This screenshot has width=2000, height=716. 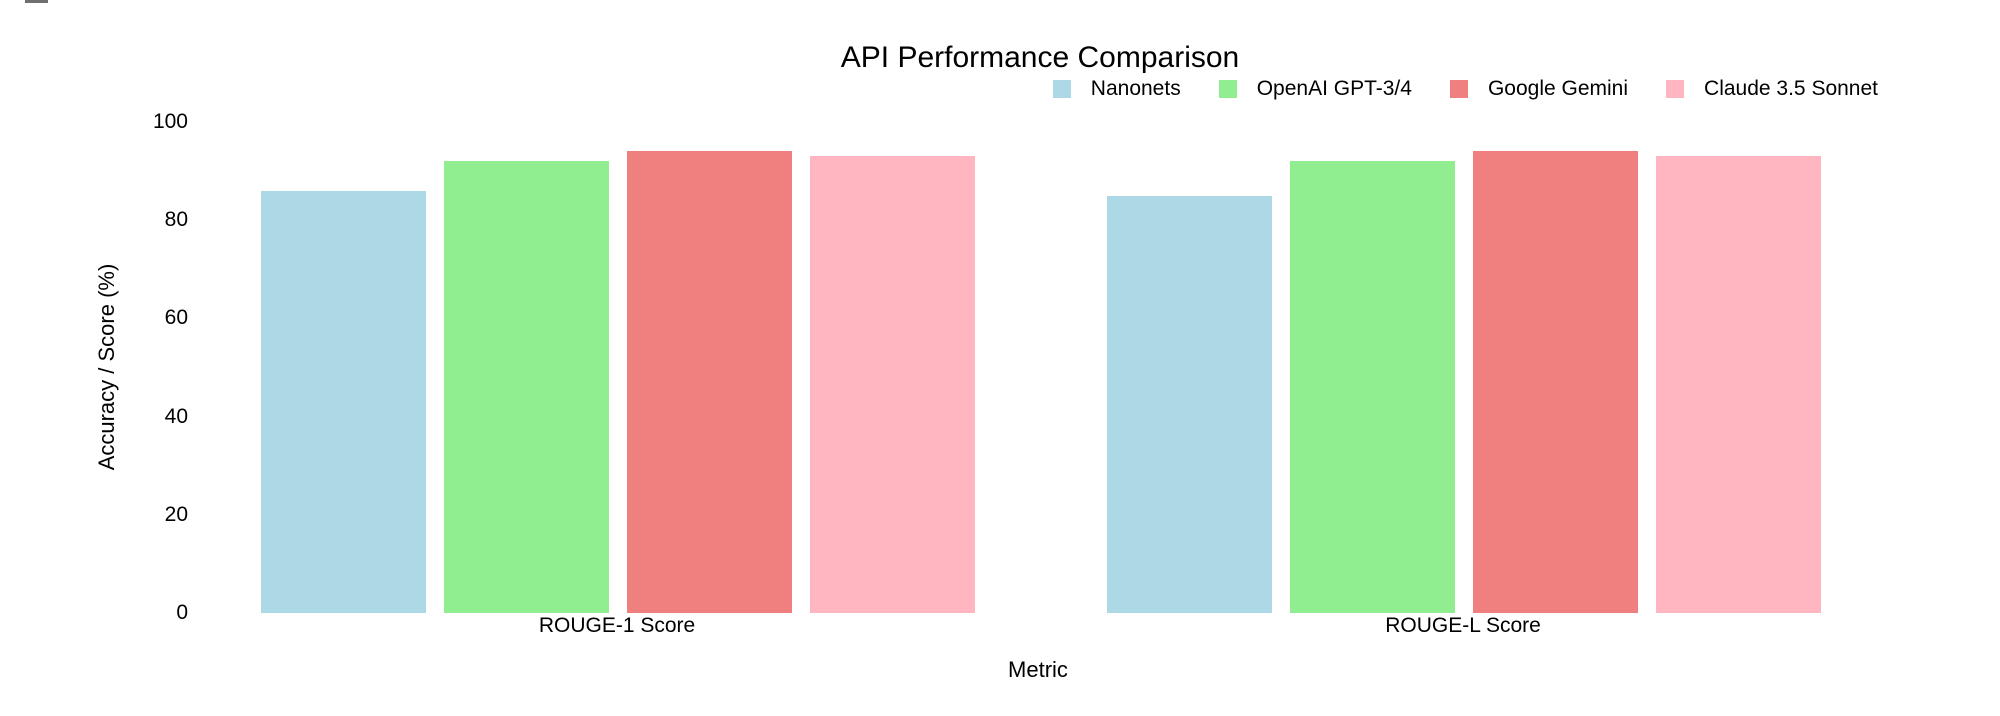 I want to click on legend-swatch-google-gemini, so click(x=1458, y=89).